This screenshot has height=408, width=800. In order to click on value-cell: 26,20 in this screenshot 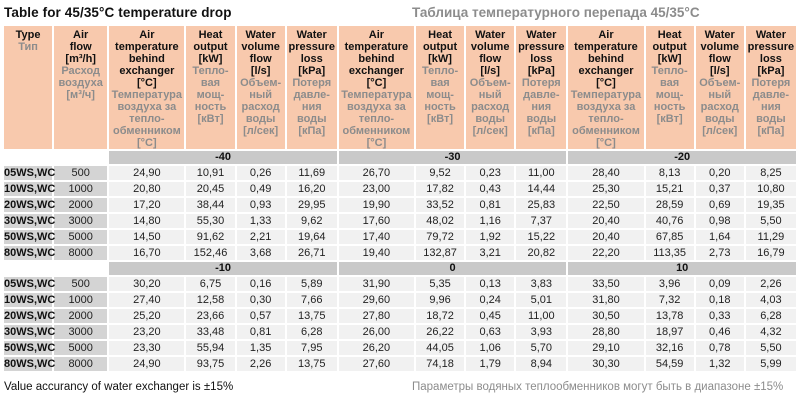, I will do `click(376, 348)`.